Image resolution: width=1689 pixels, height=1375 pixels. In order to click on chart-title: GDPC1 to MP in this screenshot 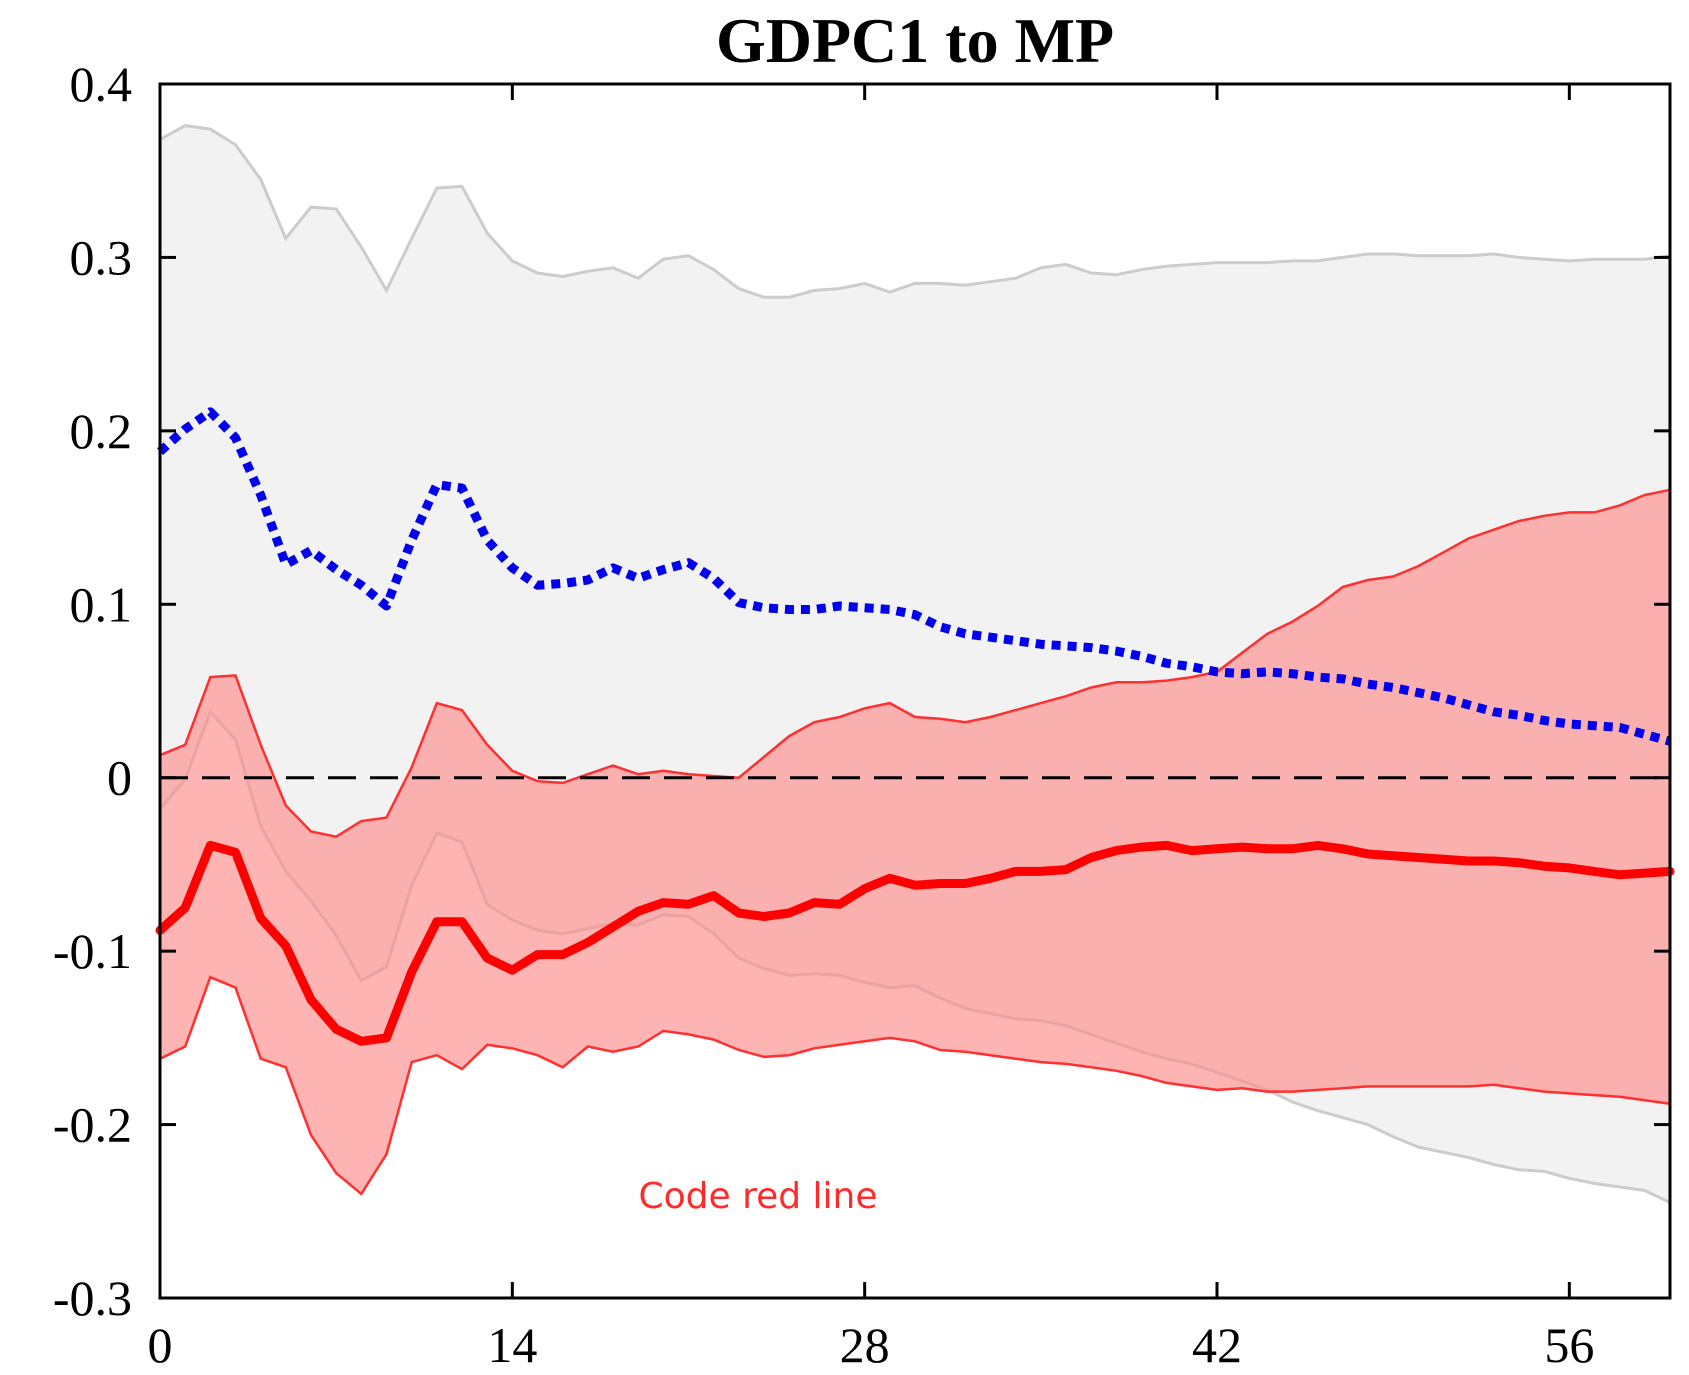, I will do `click(915, 40)`.